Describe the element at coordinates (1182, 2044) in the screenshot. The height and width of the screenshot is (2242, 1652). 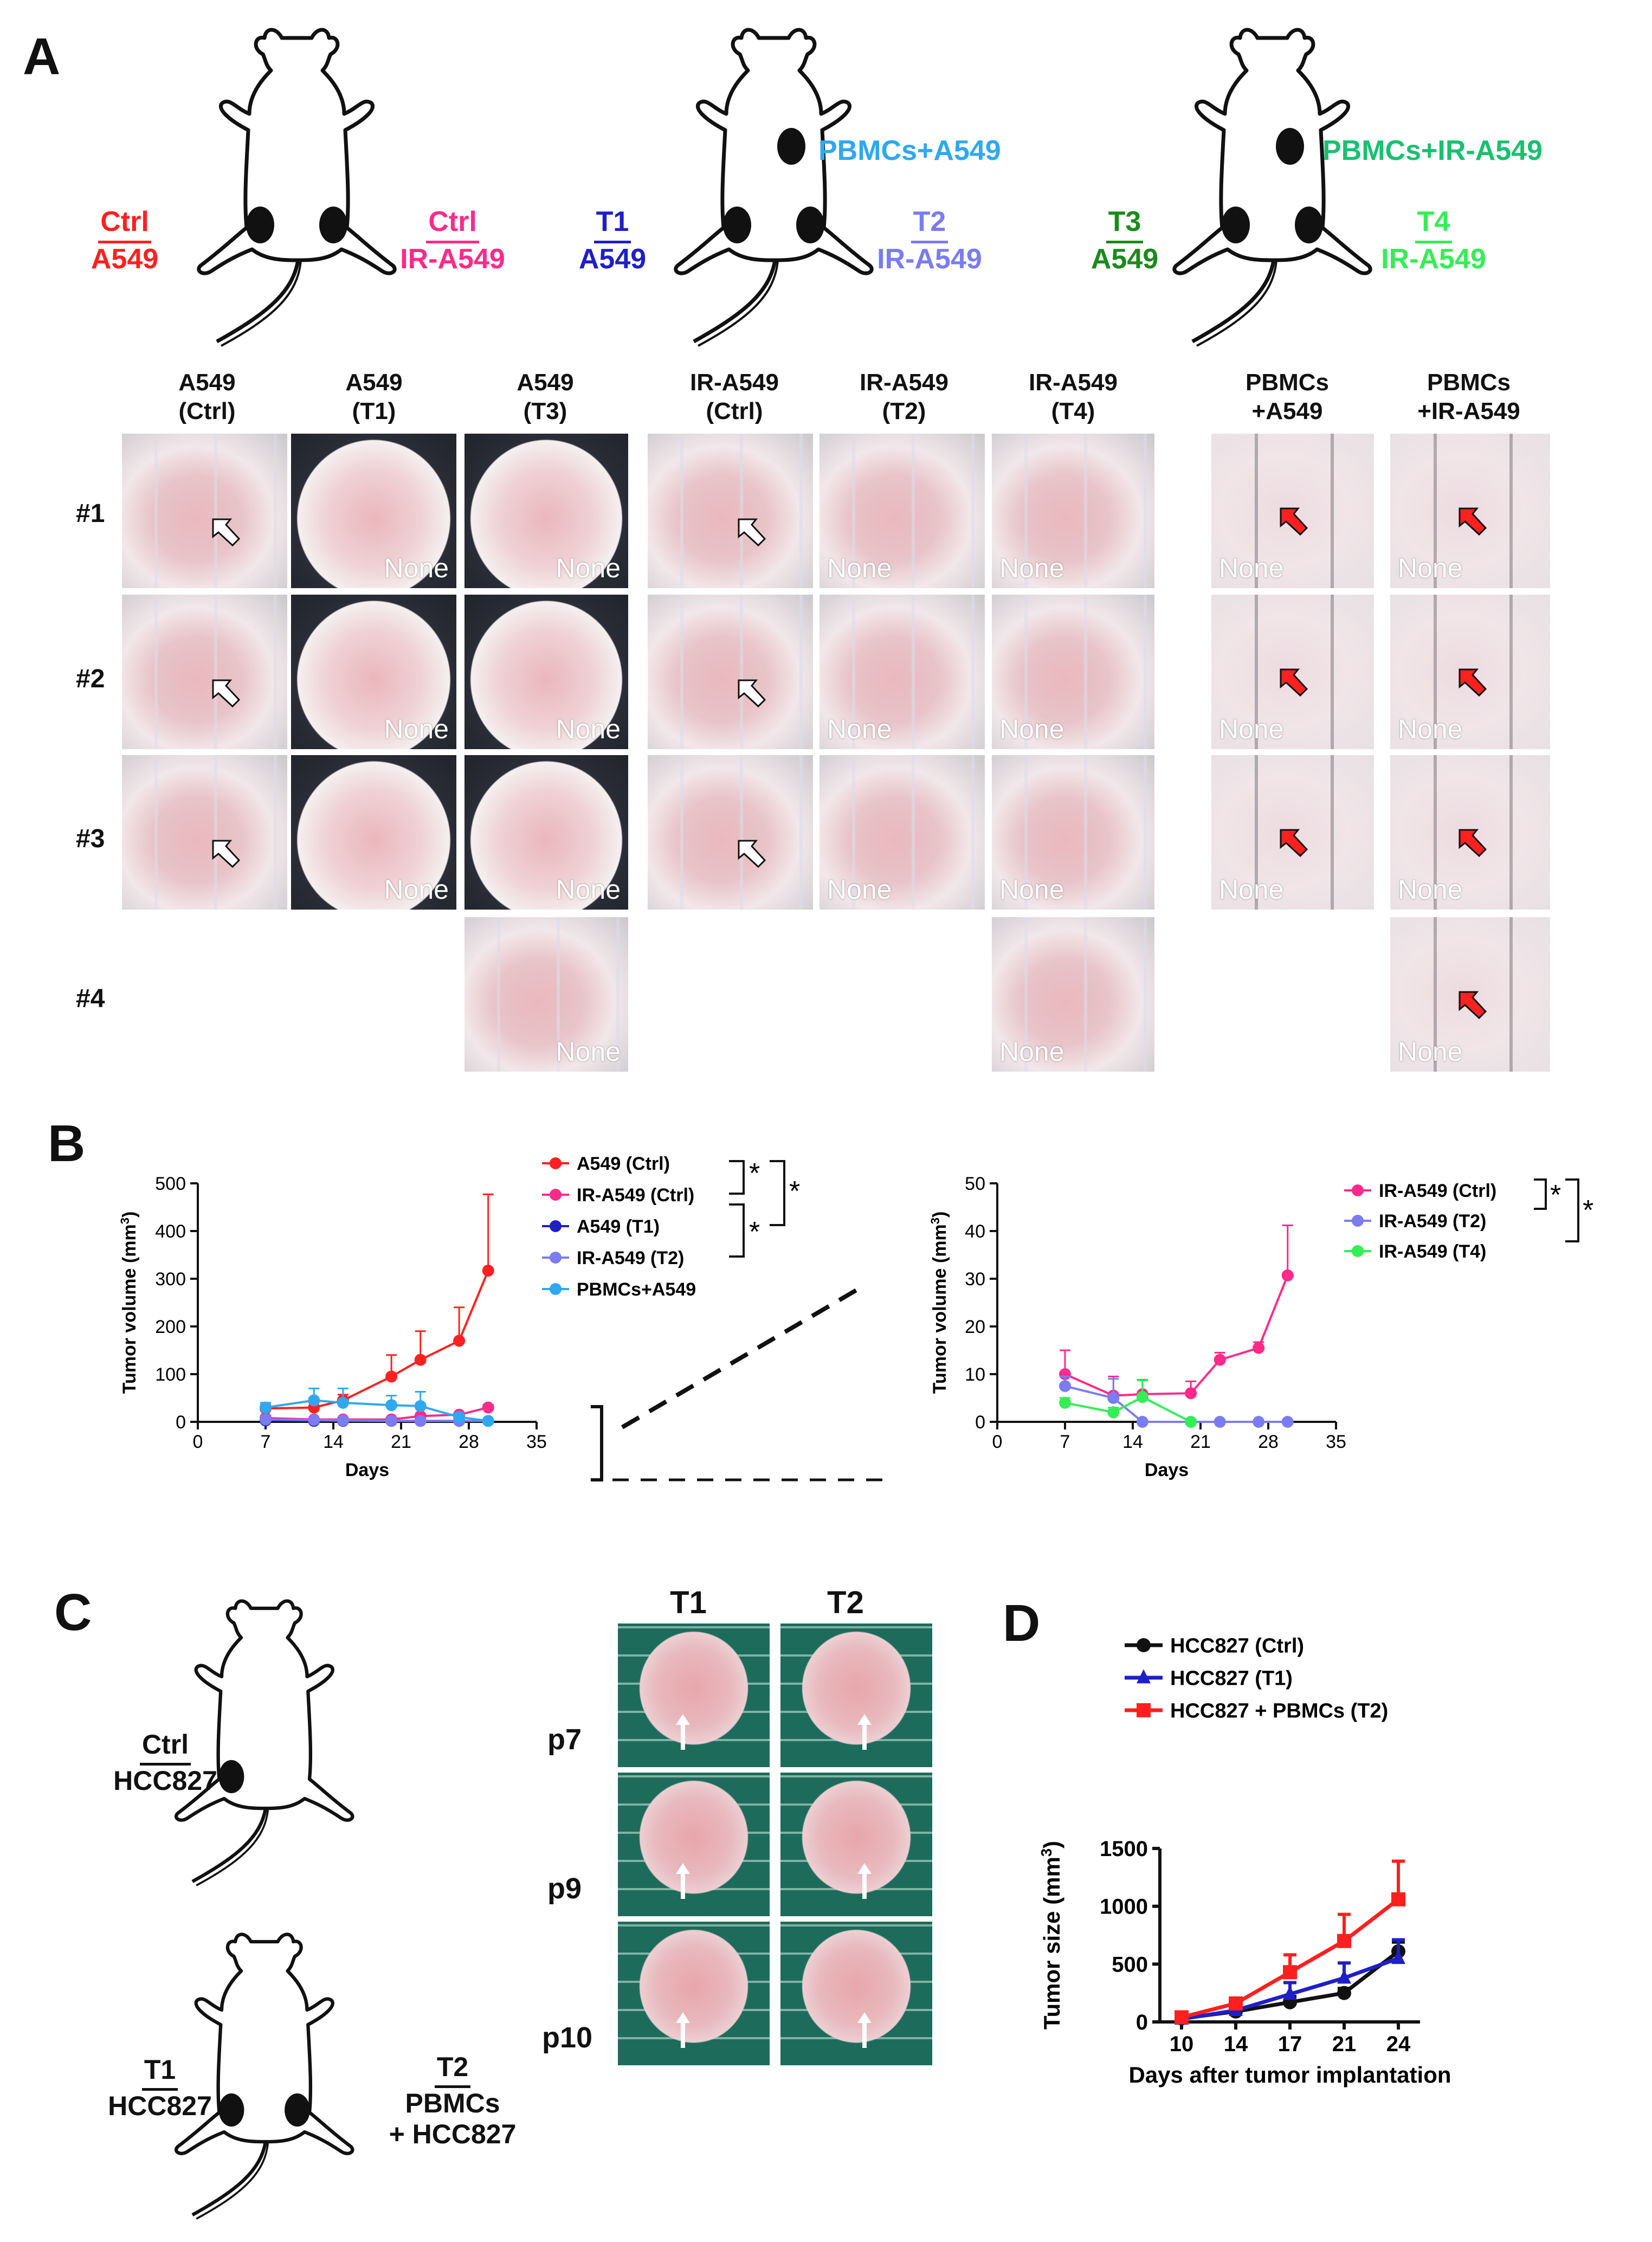
I see `x-tick-label: 10` at that location.